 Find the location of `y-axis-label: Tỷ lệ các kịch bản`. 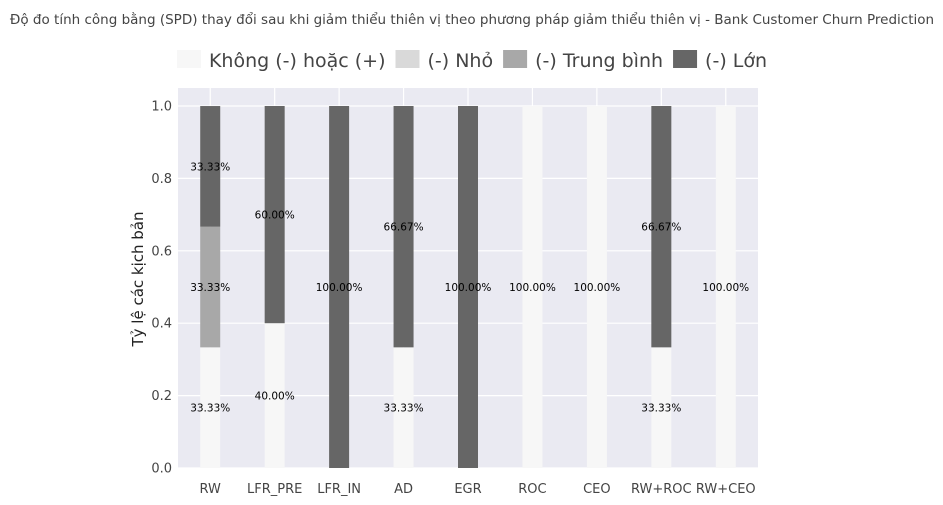

y-axis-label: Tỷ lệ các kịch bản is located at coordinates (138, 279).